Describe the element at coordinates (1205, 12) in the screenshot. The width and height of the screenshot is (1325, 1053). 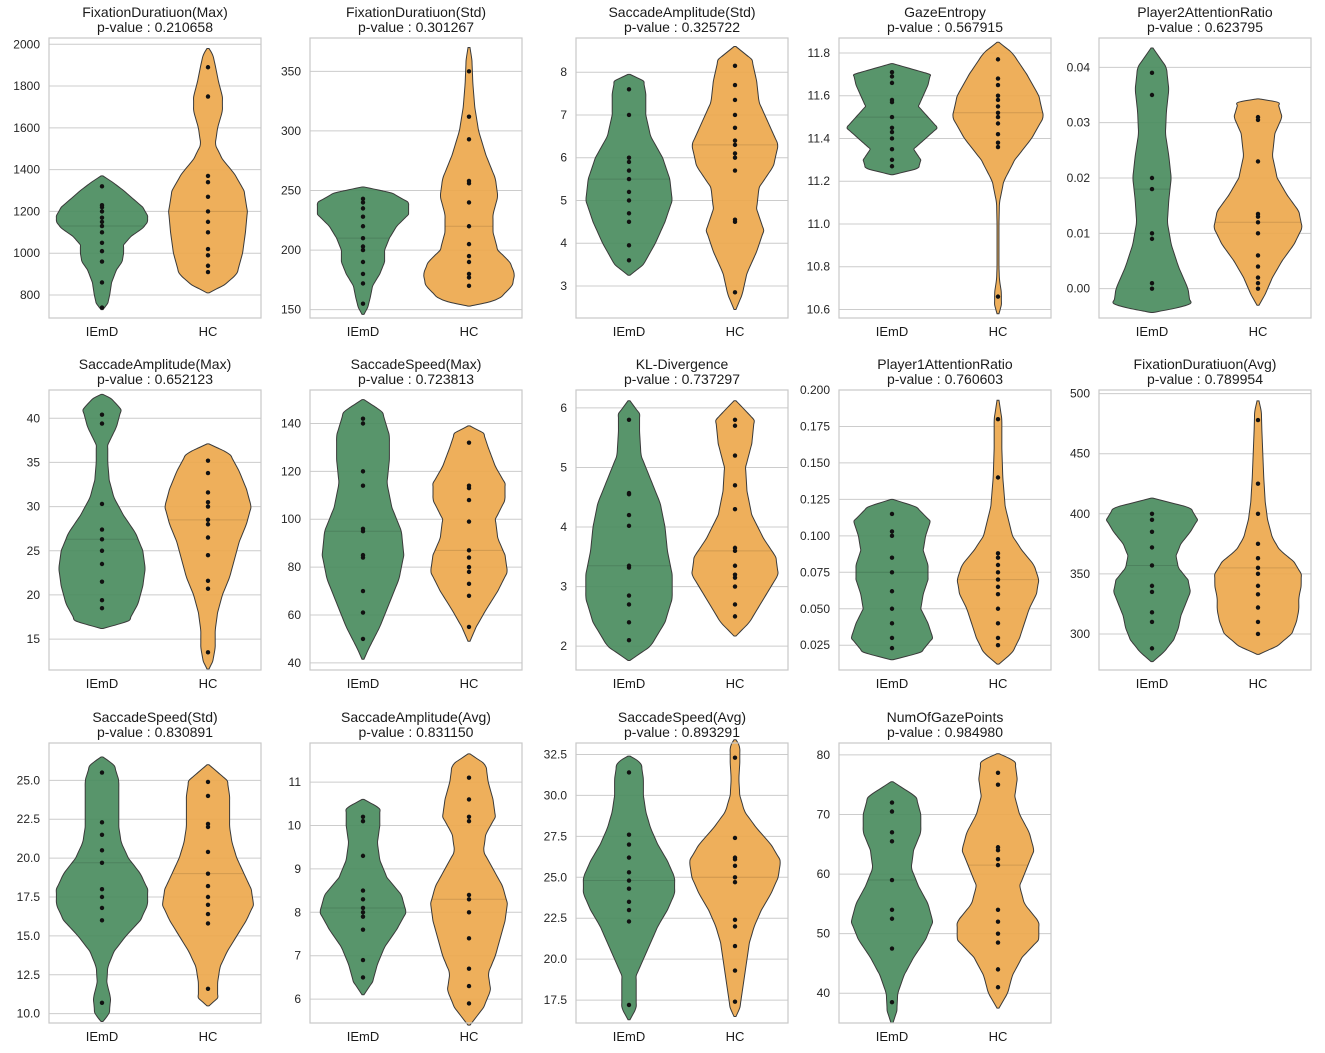
I see `panel-title: Player2AttentionRatio` at that location.